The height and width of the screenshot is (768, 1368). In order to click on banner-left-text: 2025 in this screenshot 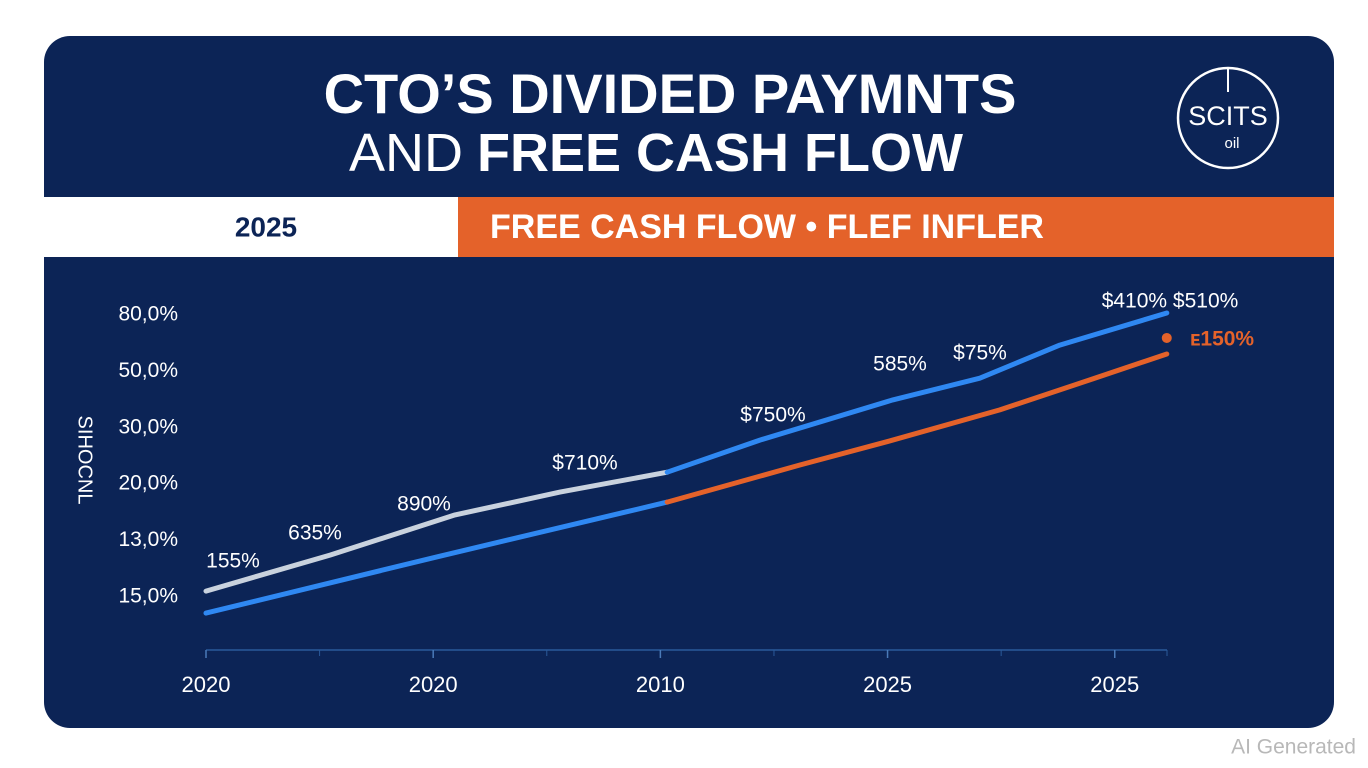, I will do `click(266, 226)`.